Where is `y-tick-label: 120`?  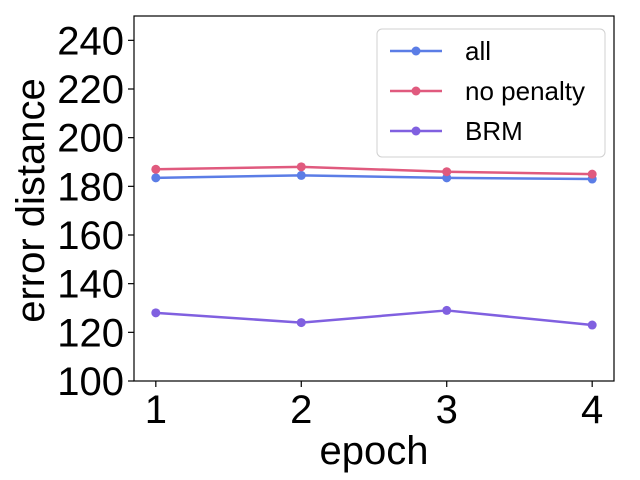
y-tick-label: 120 is located at coordinates (90, 333).